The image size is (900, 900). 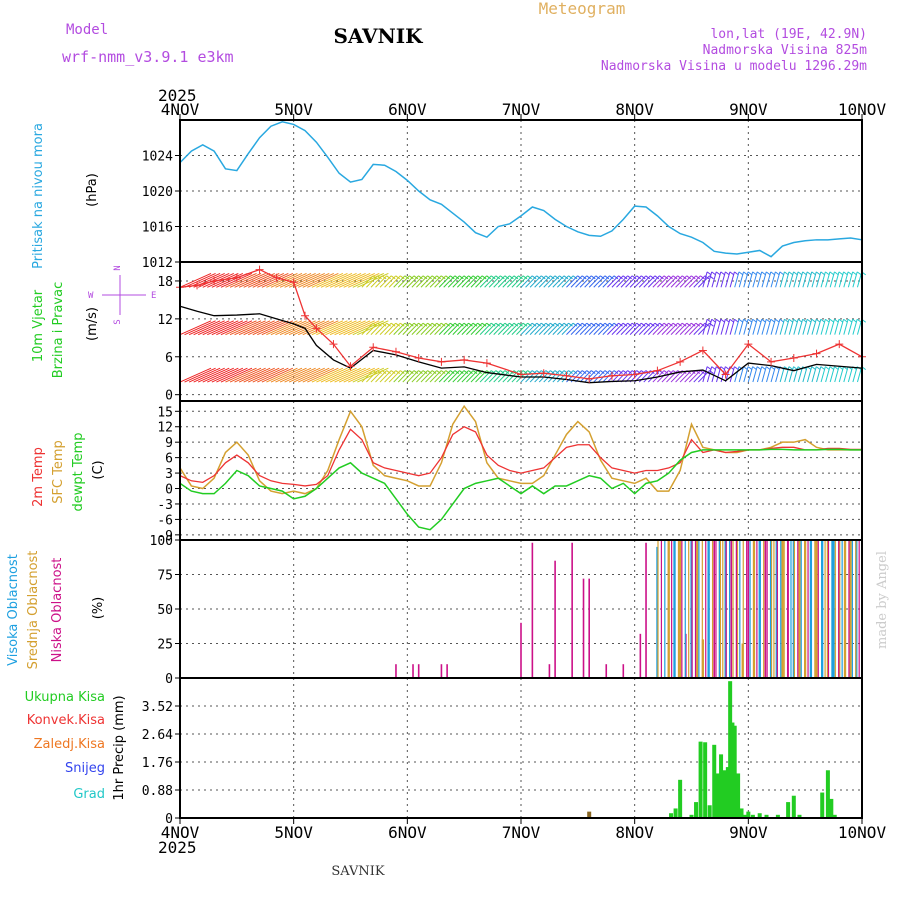 What do you see at coordinates (169, 459) in the screenshot?
I see `y-tick-label: 6` at bounding box center [169, 459].